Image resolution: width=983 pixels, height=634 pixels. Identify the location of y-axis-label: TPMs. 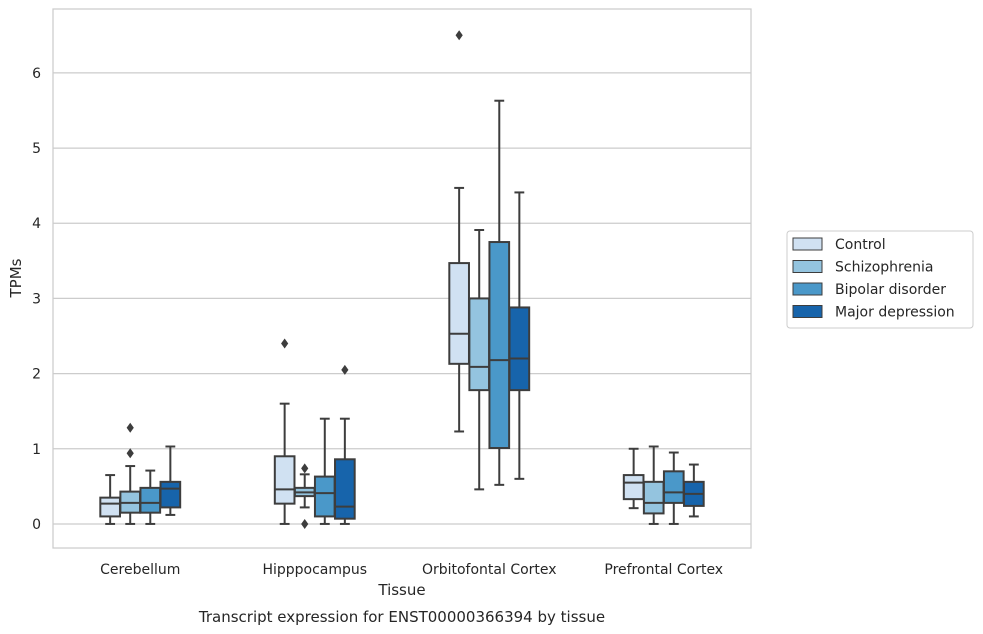
(16, 278).